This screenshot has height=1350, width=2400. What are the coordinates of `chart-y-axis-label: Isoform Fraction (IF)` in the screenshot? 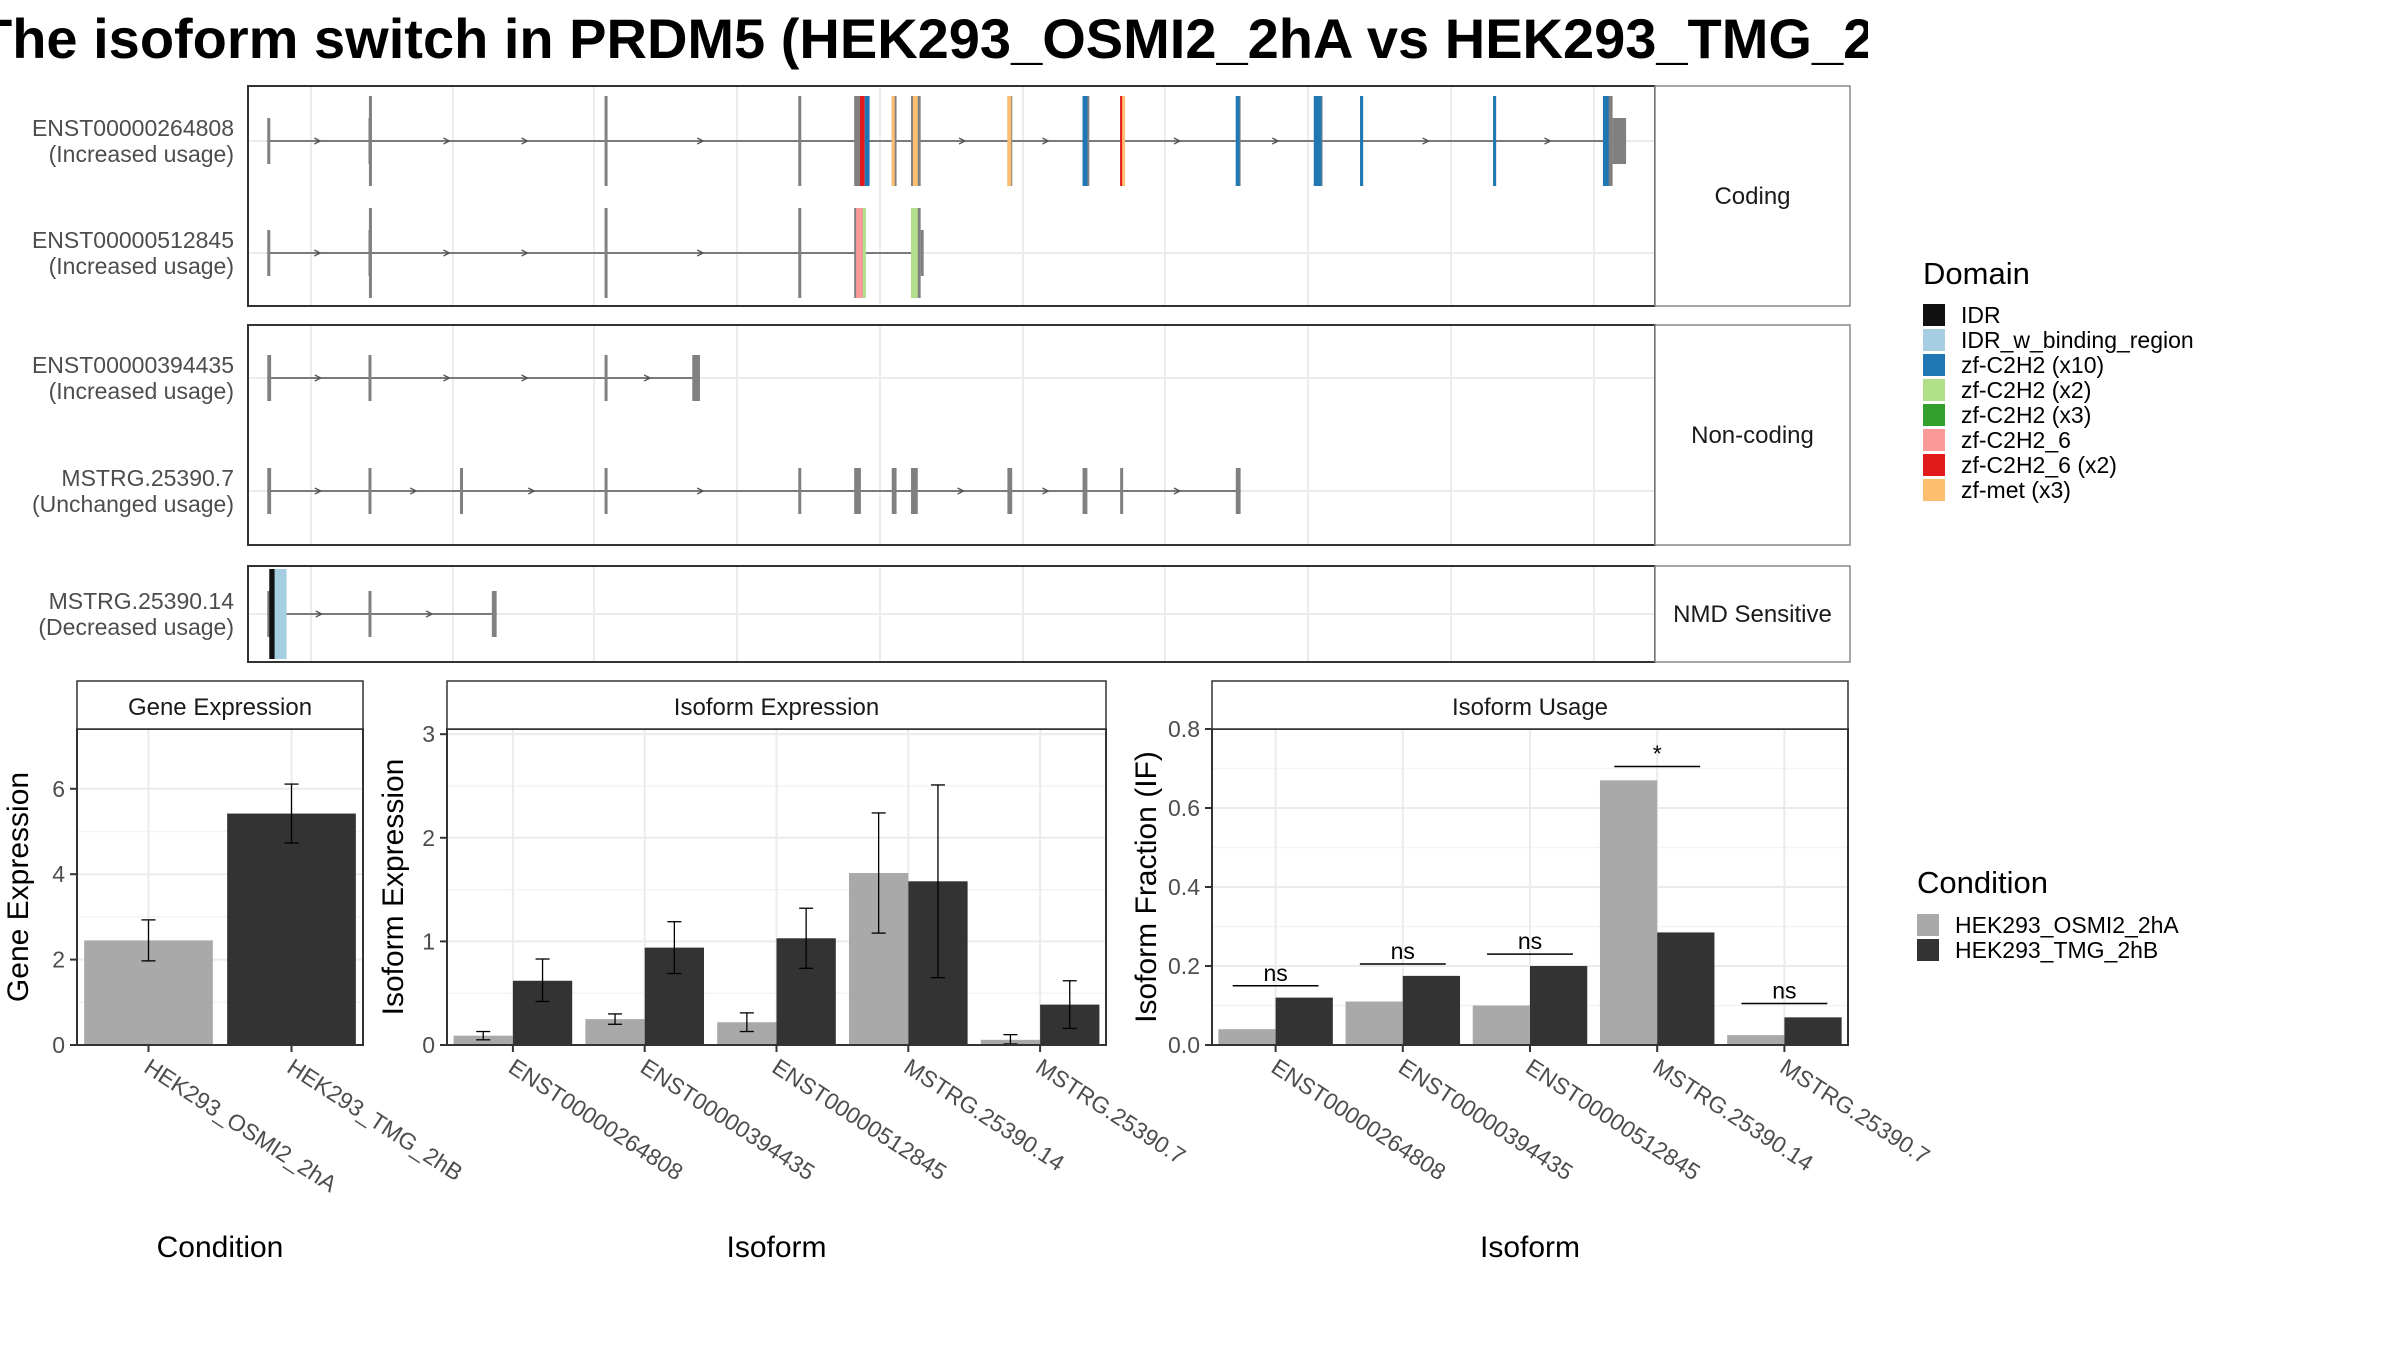 It's located at (1146, 887).